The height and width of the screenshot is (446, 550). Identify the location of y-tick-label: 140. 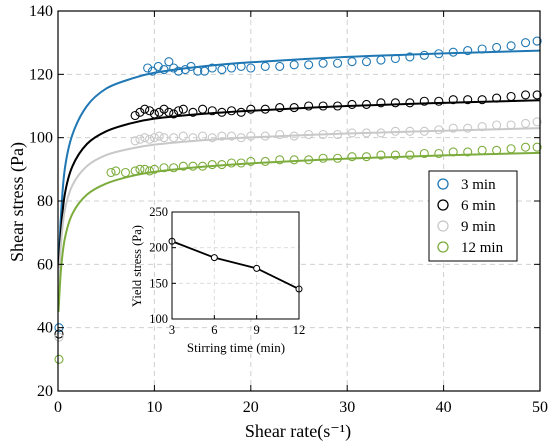
(41, 11).